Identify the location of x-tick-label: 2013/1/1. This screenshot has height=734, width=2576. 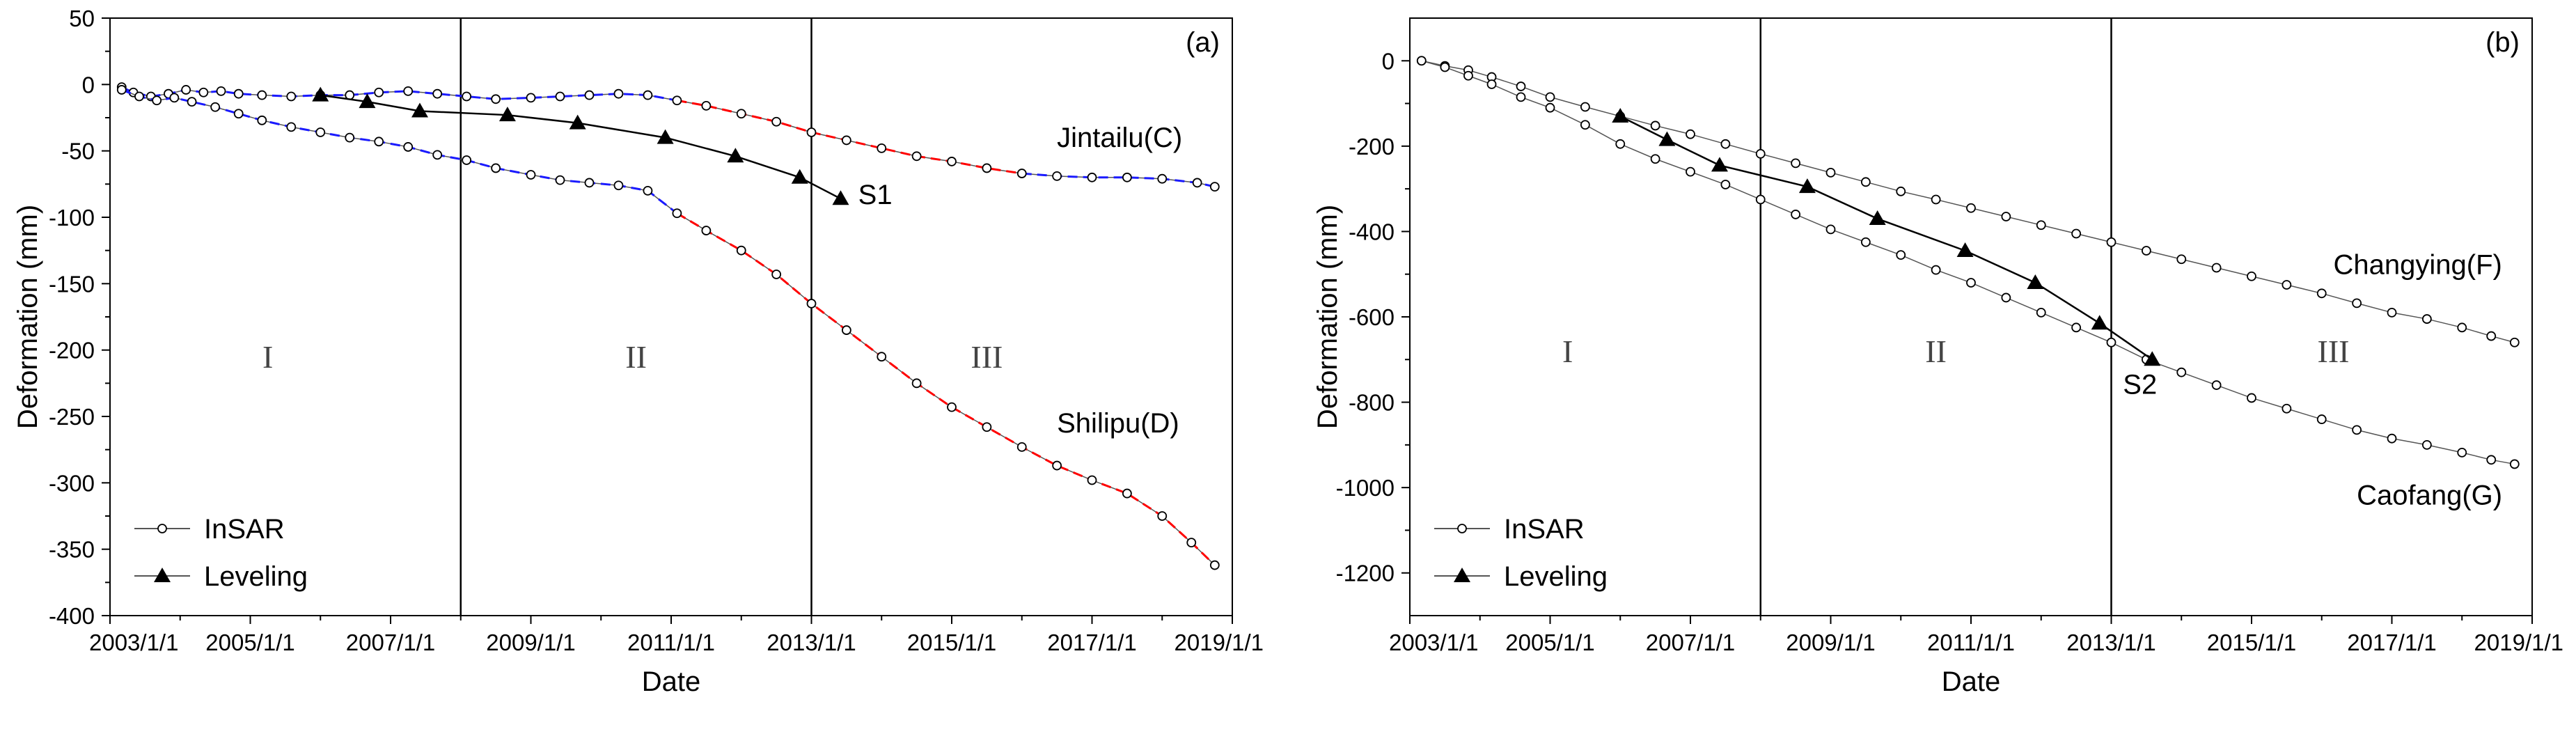
(2110, 642).